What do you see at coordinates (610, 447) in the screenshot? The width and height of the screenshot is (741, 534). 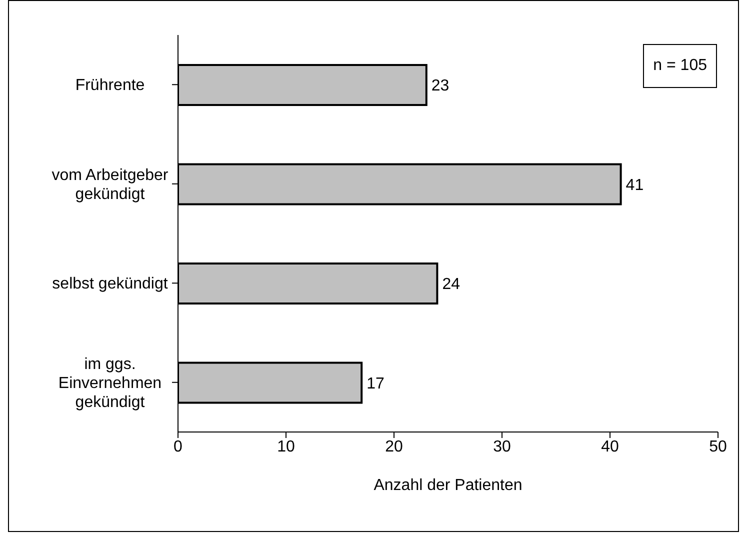 I see `x-tick-label: 40` at bounding box center [610, 447].